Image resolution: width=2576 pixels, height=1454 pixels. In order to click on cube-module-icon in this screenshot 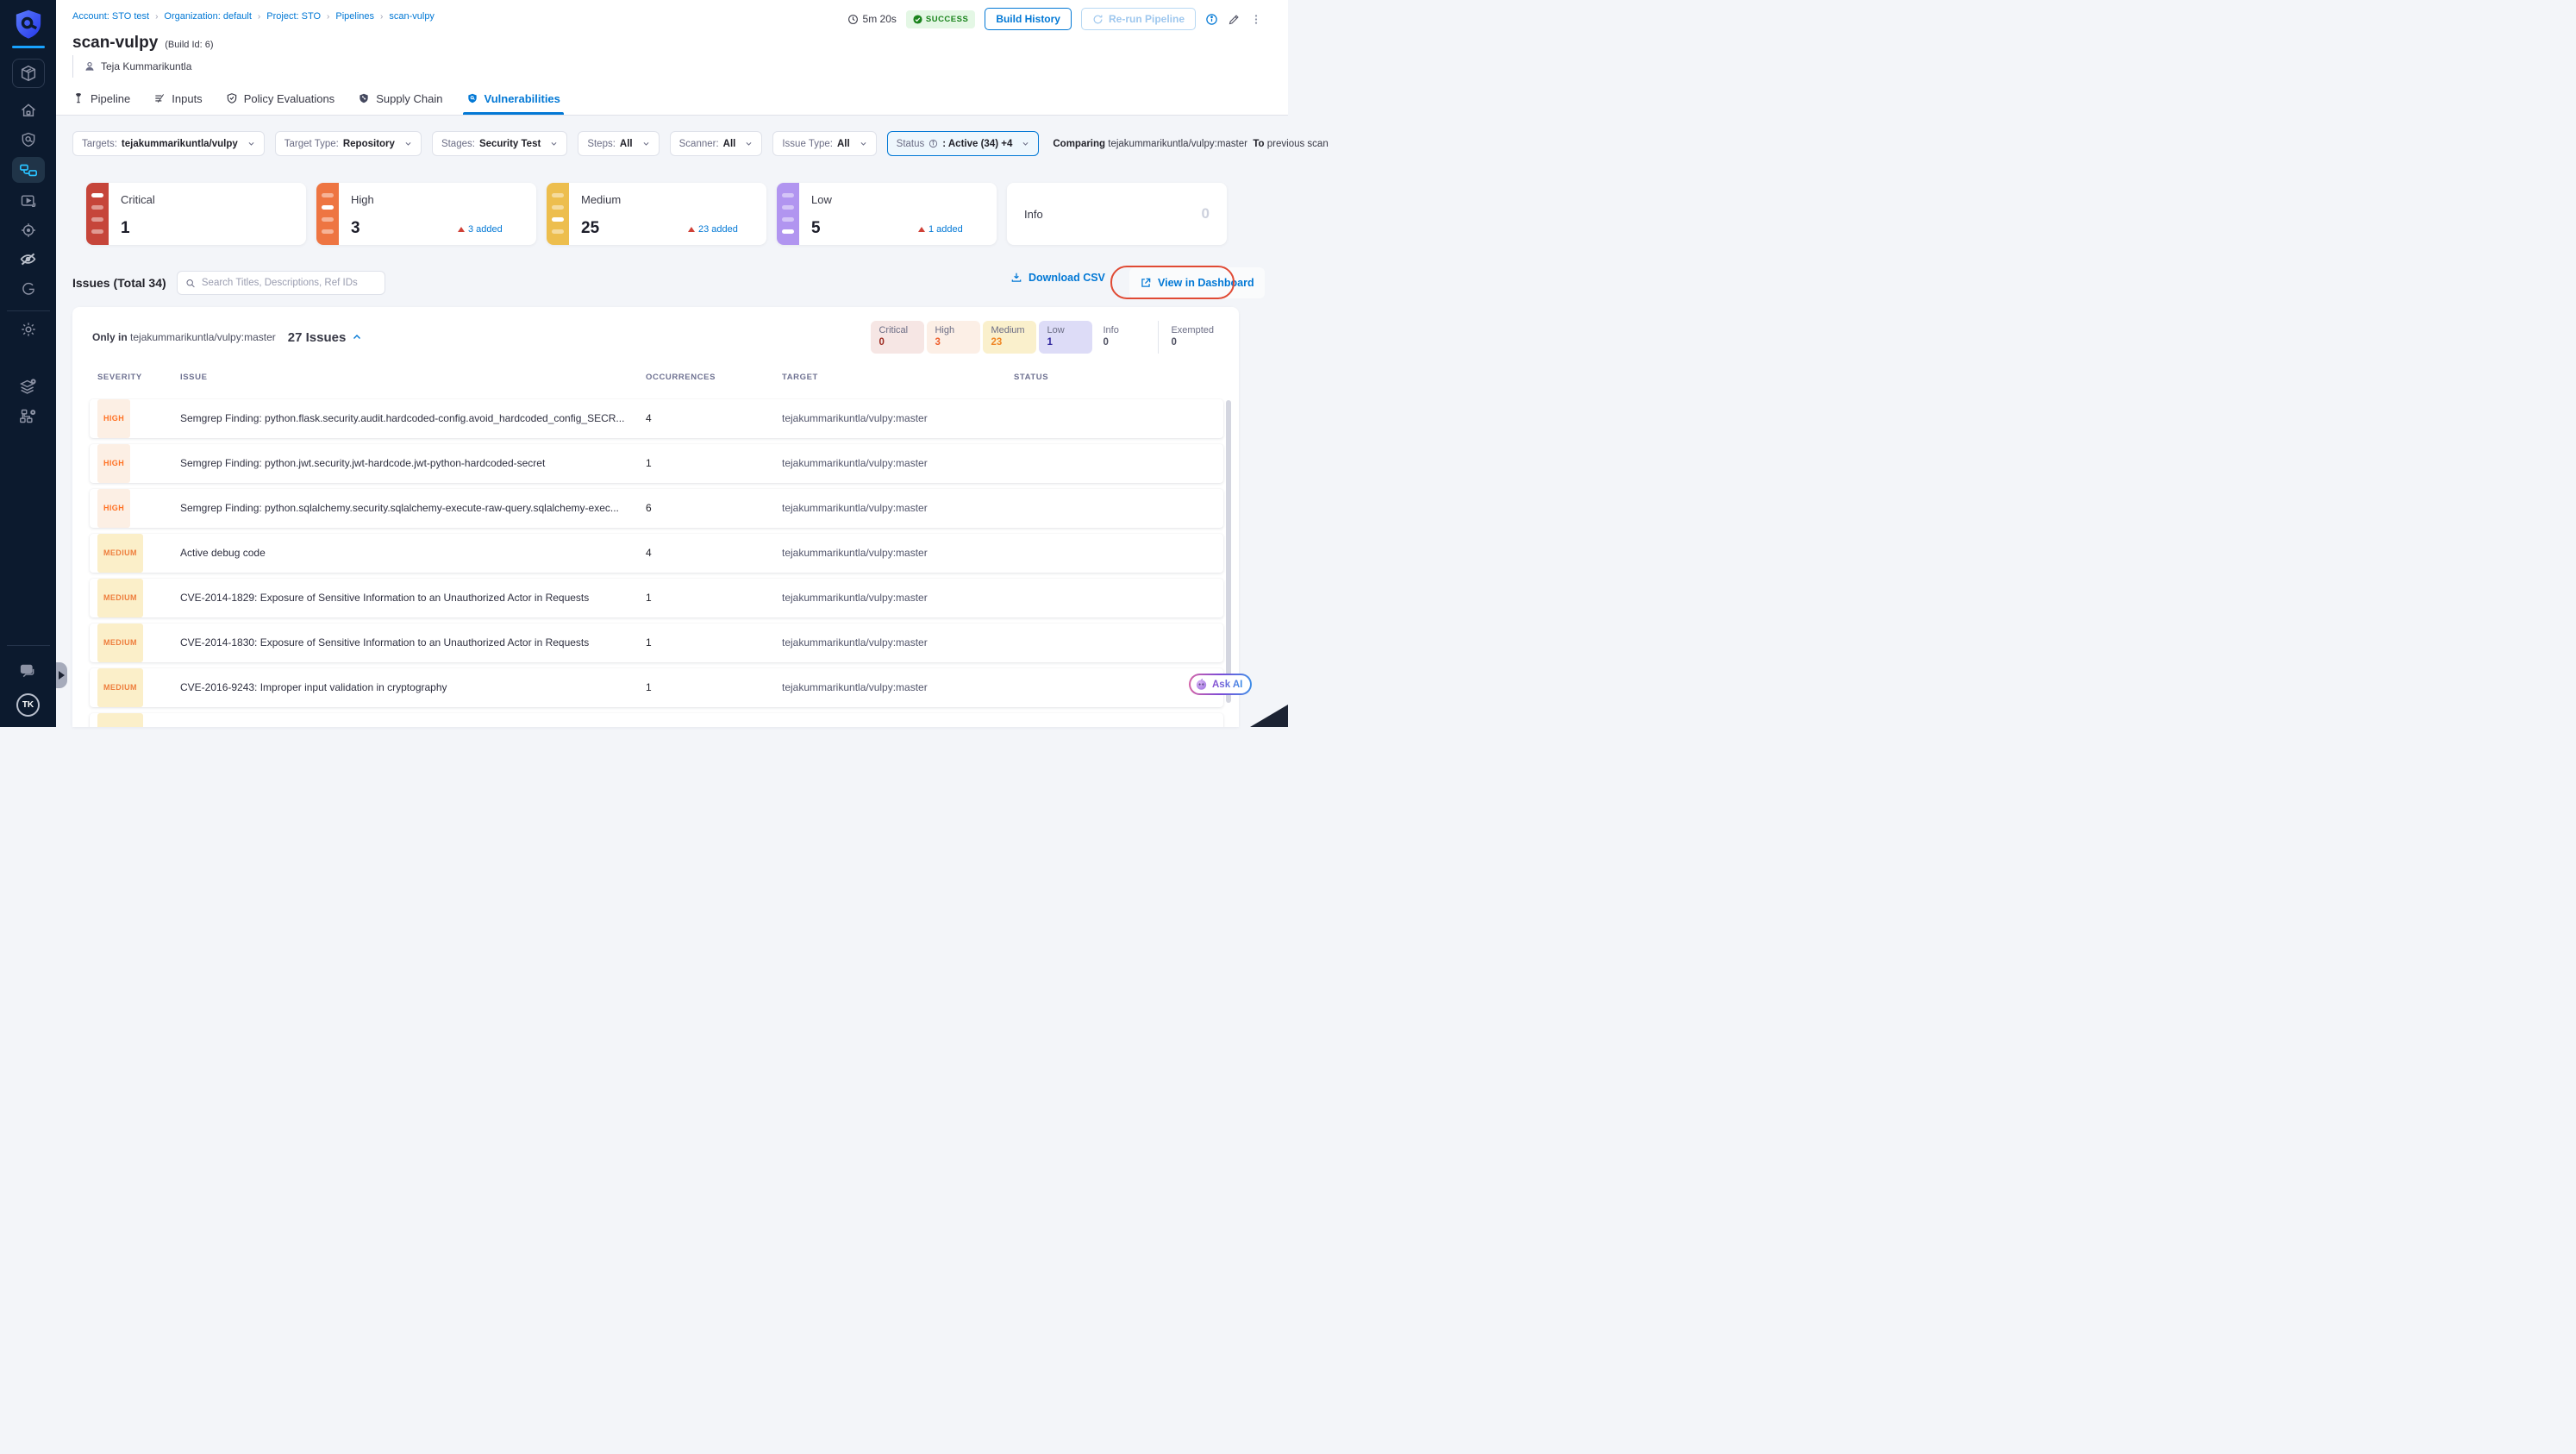, I will do `click(28, 73)`.